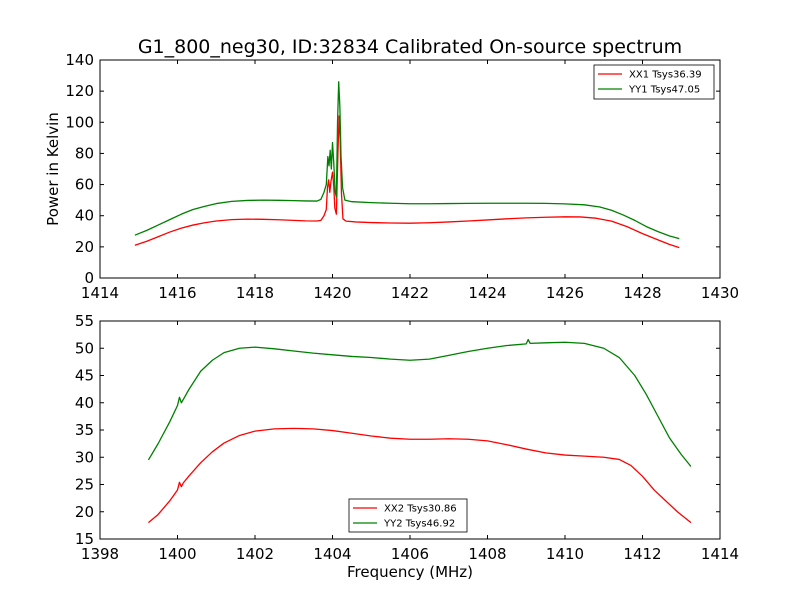 The width and height of the screenshot is (800, 600). What do you see at coordinates (53, 169) in the screenshot?
I see `top-y-axis-label: Power in Kelvin` at bounding box center [53, 169].